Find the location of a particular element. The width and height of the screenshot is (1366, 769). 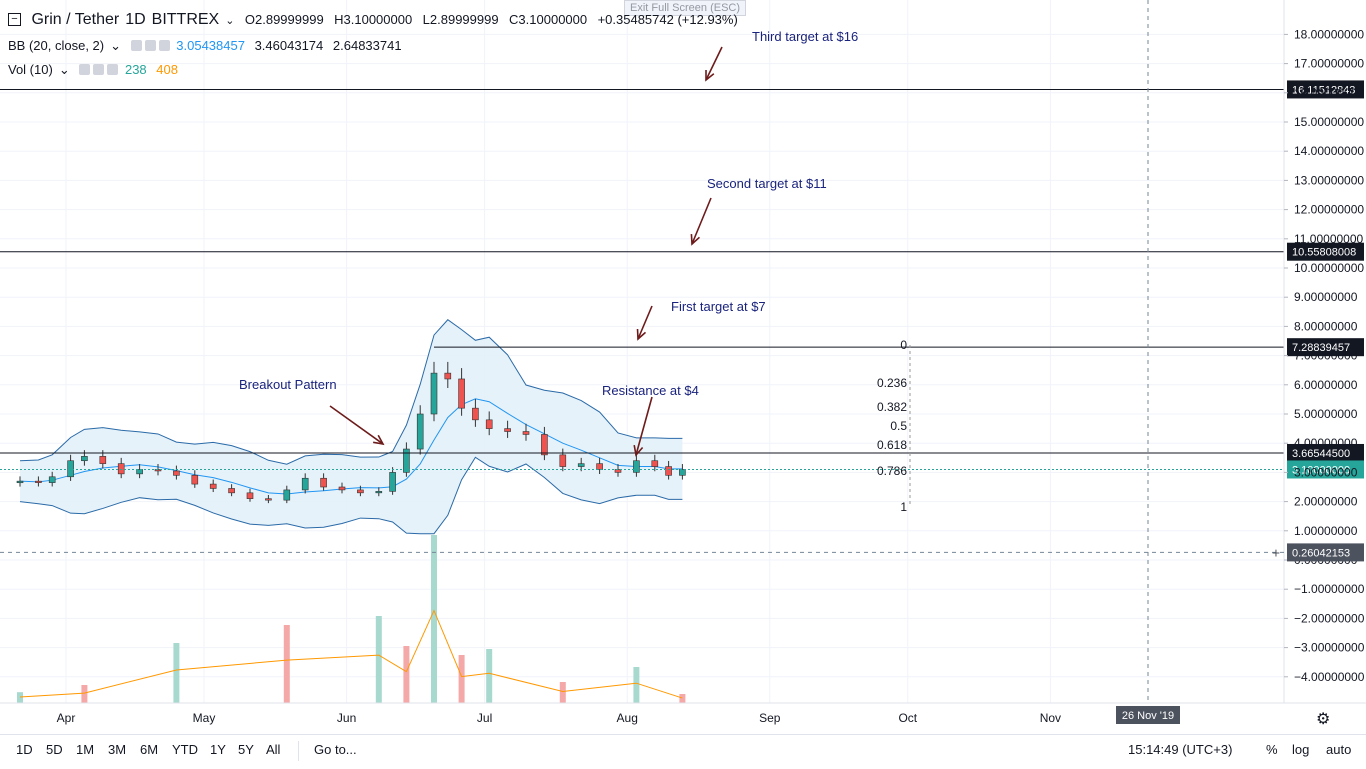

change-value: +0.35485742 (+12.93%) is located at coordinates (667, 19).